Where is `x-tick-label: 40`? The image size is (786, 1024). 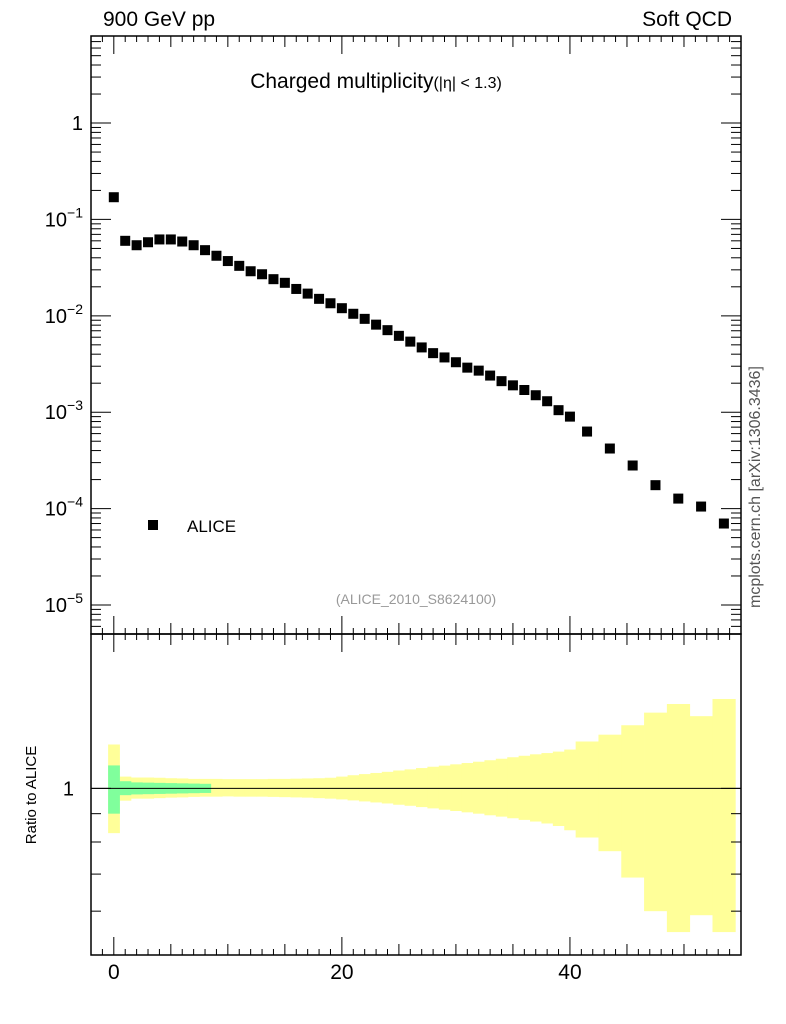 x-tick-label: 40 is located at coordinates (569, 972).